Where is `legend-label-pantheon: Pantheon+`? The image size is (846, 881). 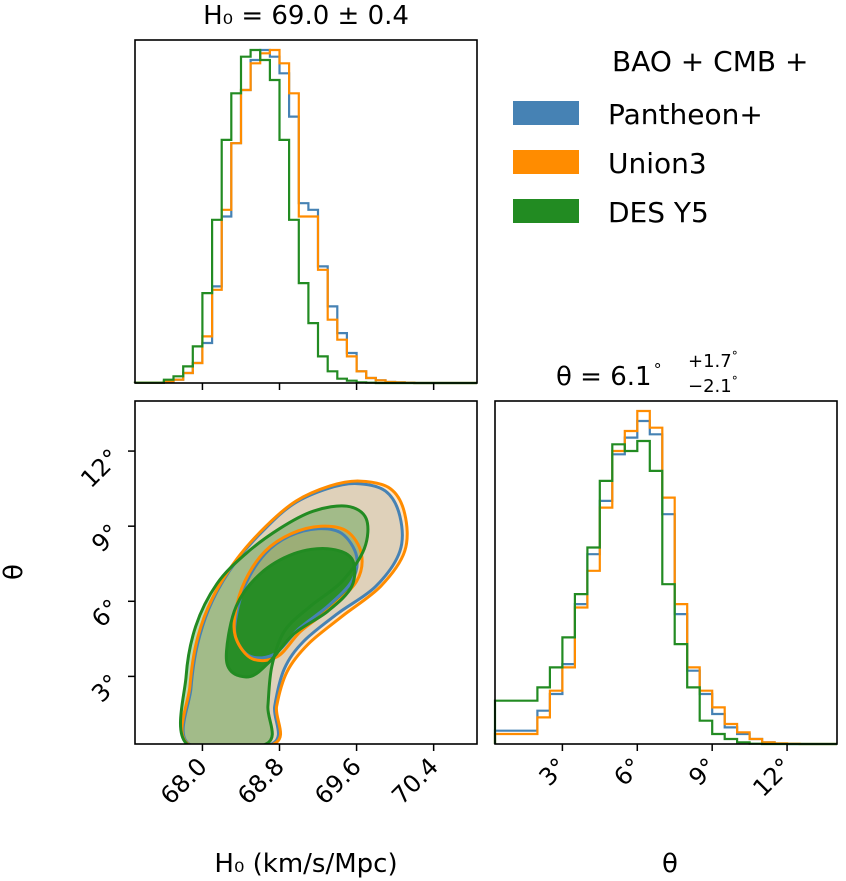
legend-label-pantheon: Pantheon+ is located at coordinates (685, 114).